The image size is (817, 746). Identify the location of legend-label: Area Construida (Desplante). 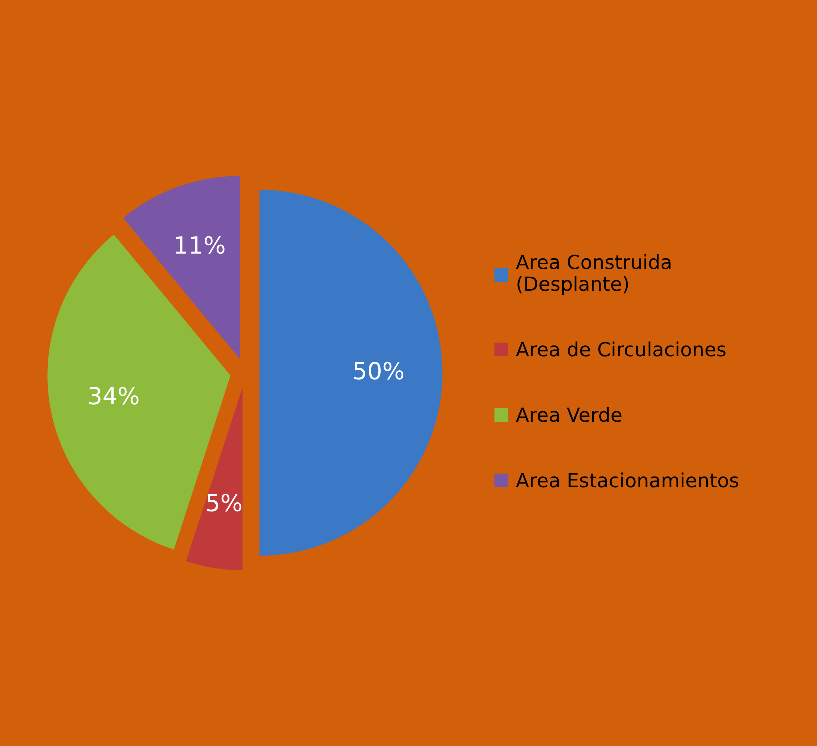
(593, 275).